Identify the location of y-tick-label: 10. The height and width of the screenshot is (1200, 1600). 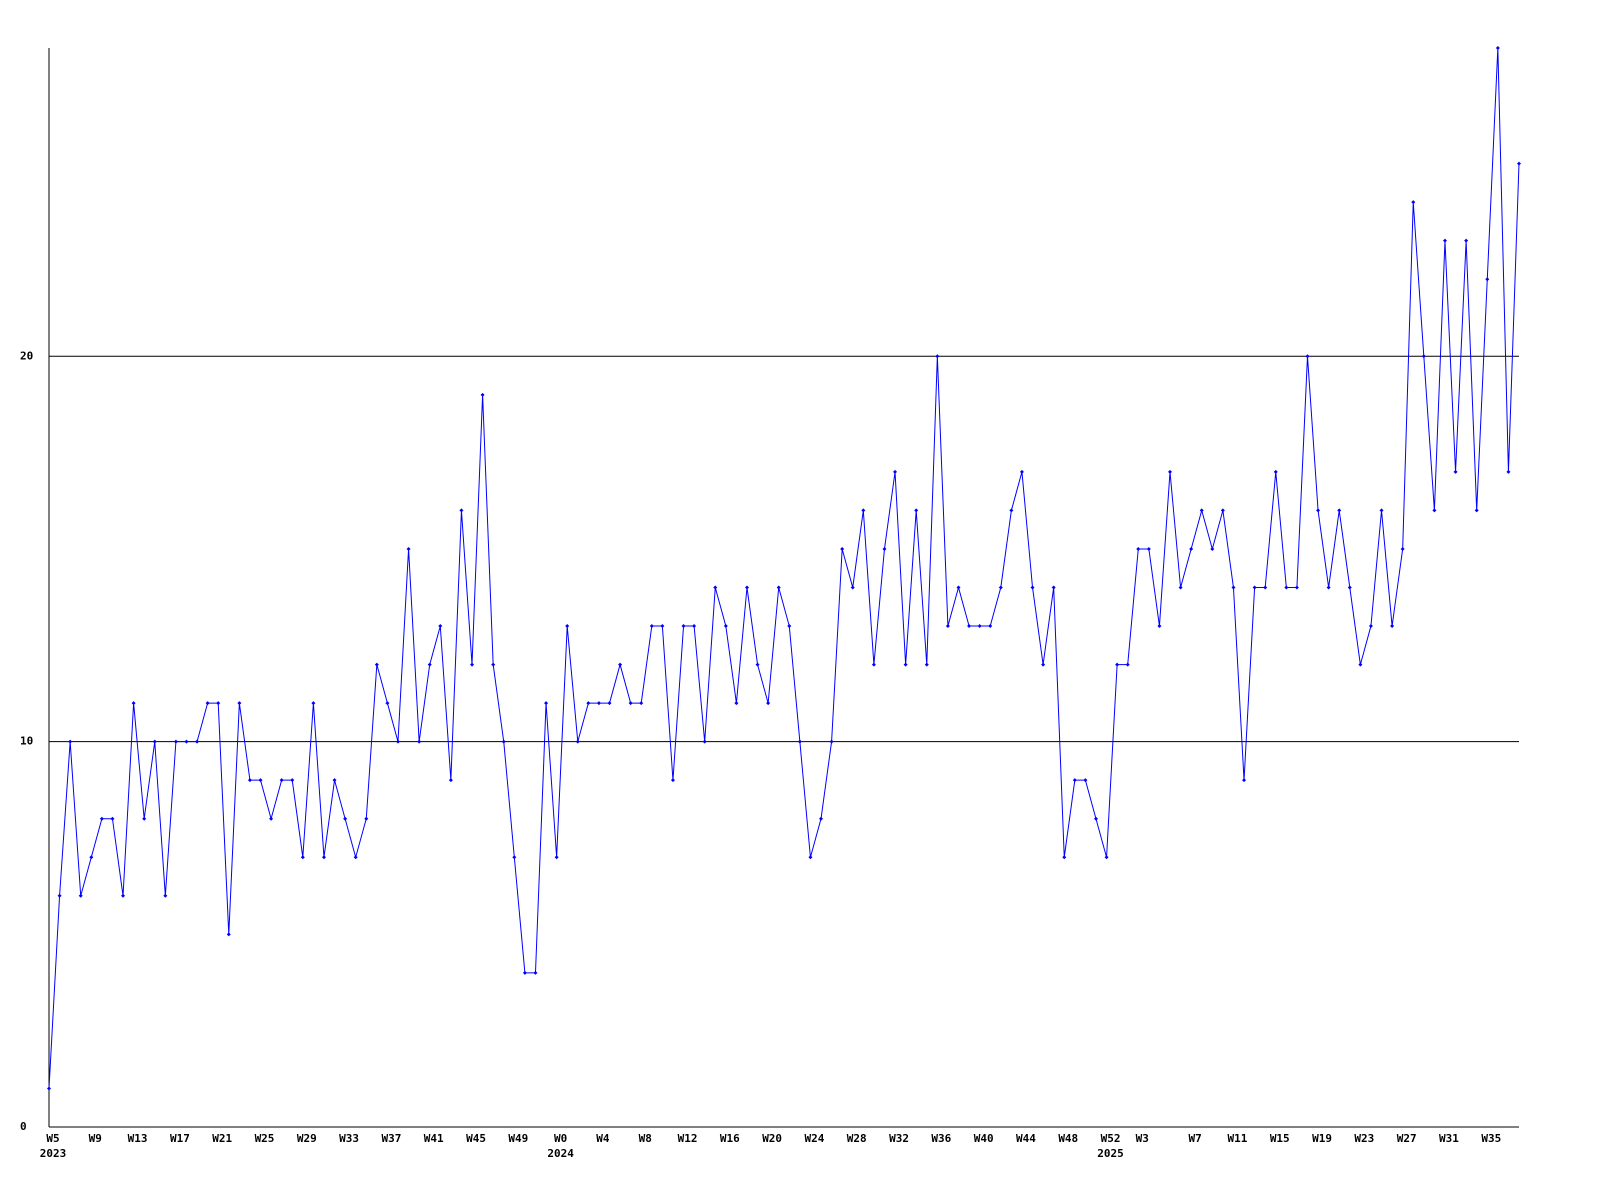
(26, 741).